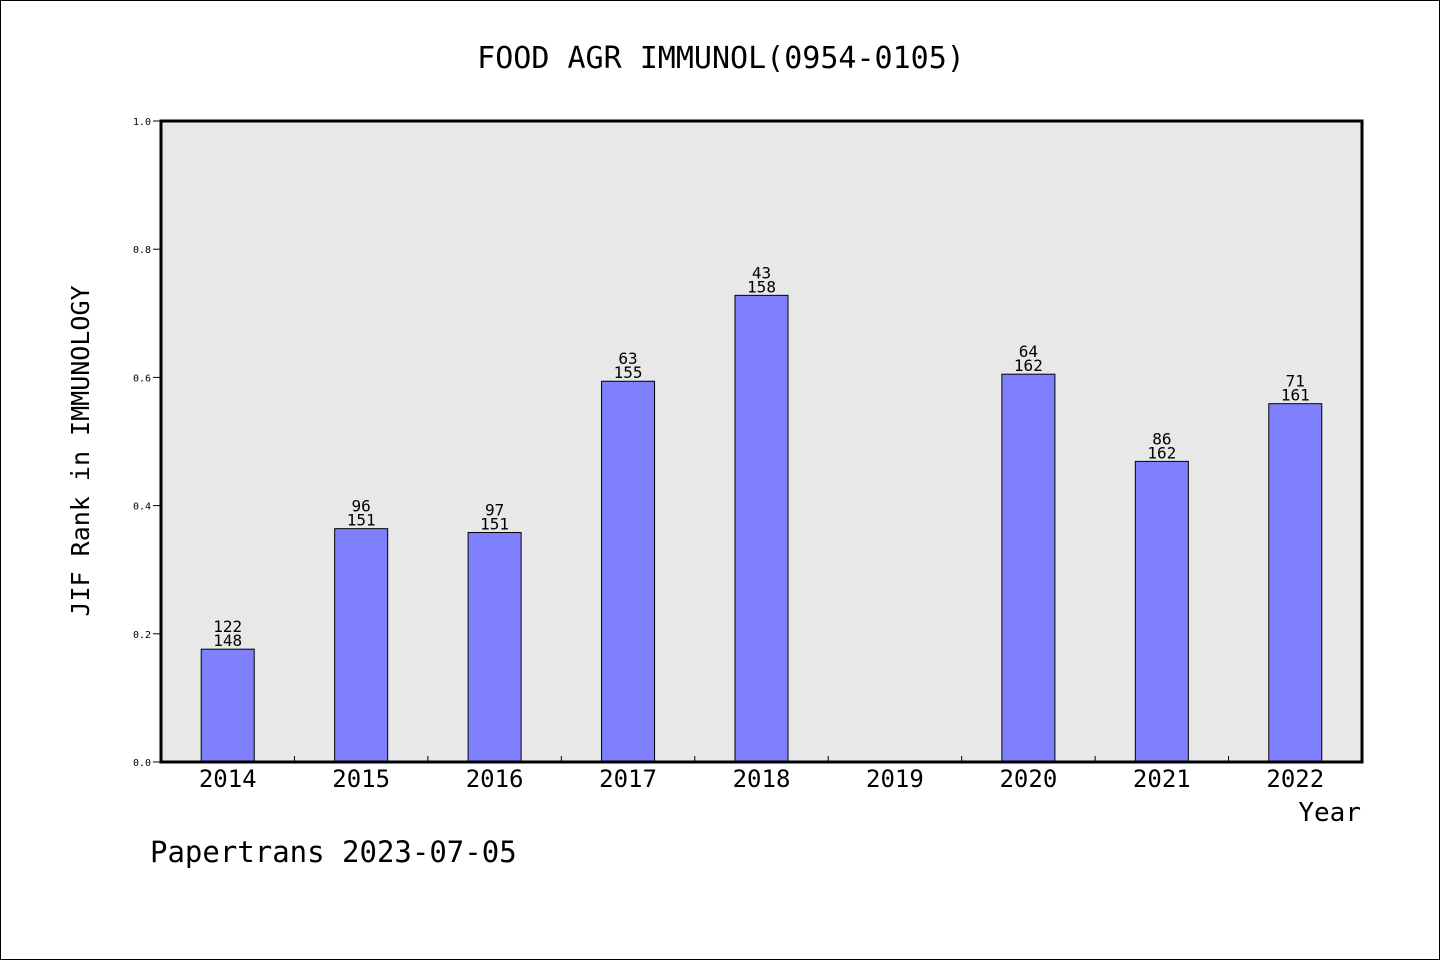 This screenshot has width=1440, height=961. I want to click on x-tick-label: 2015, so click(361, 779).